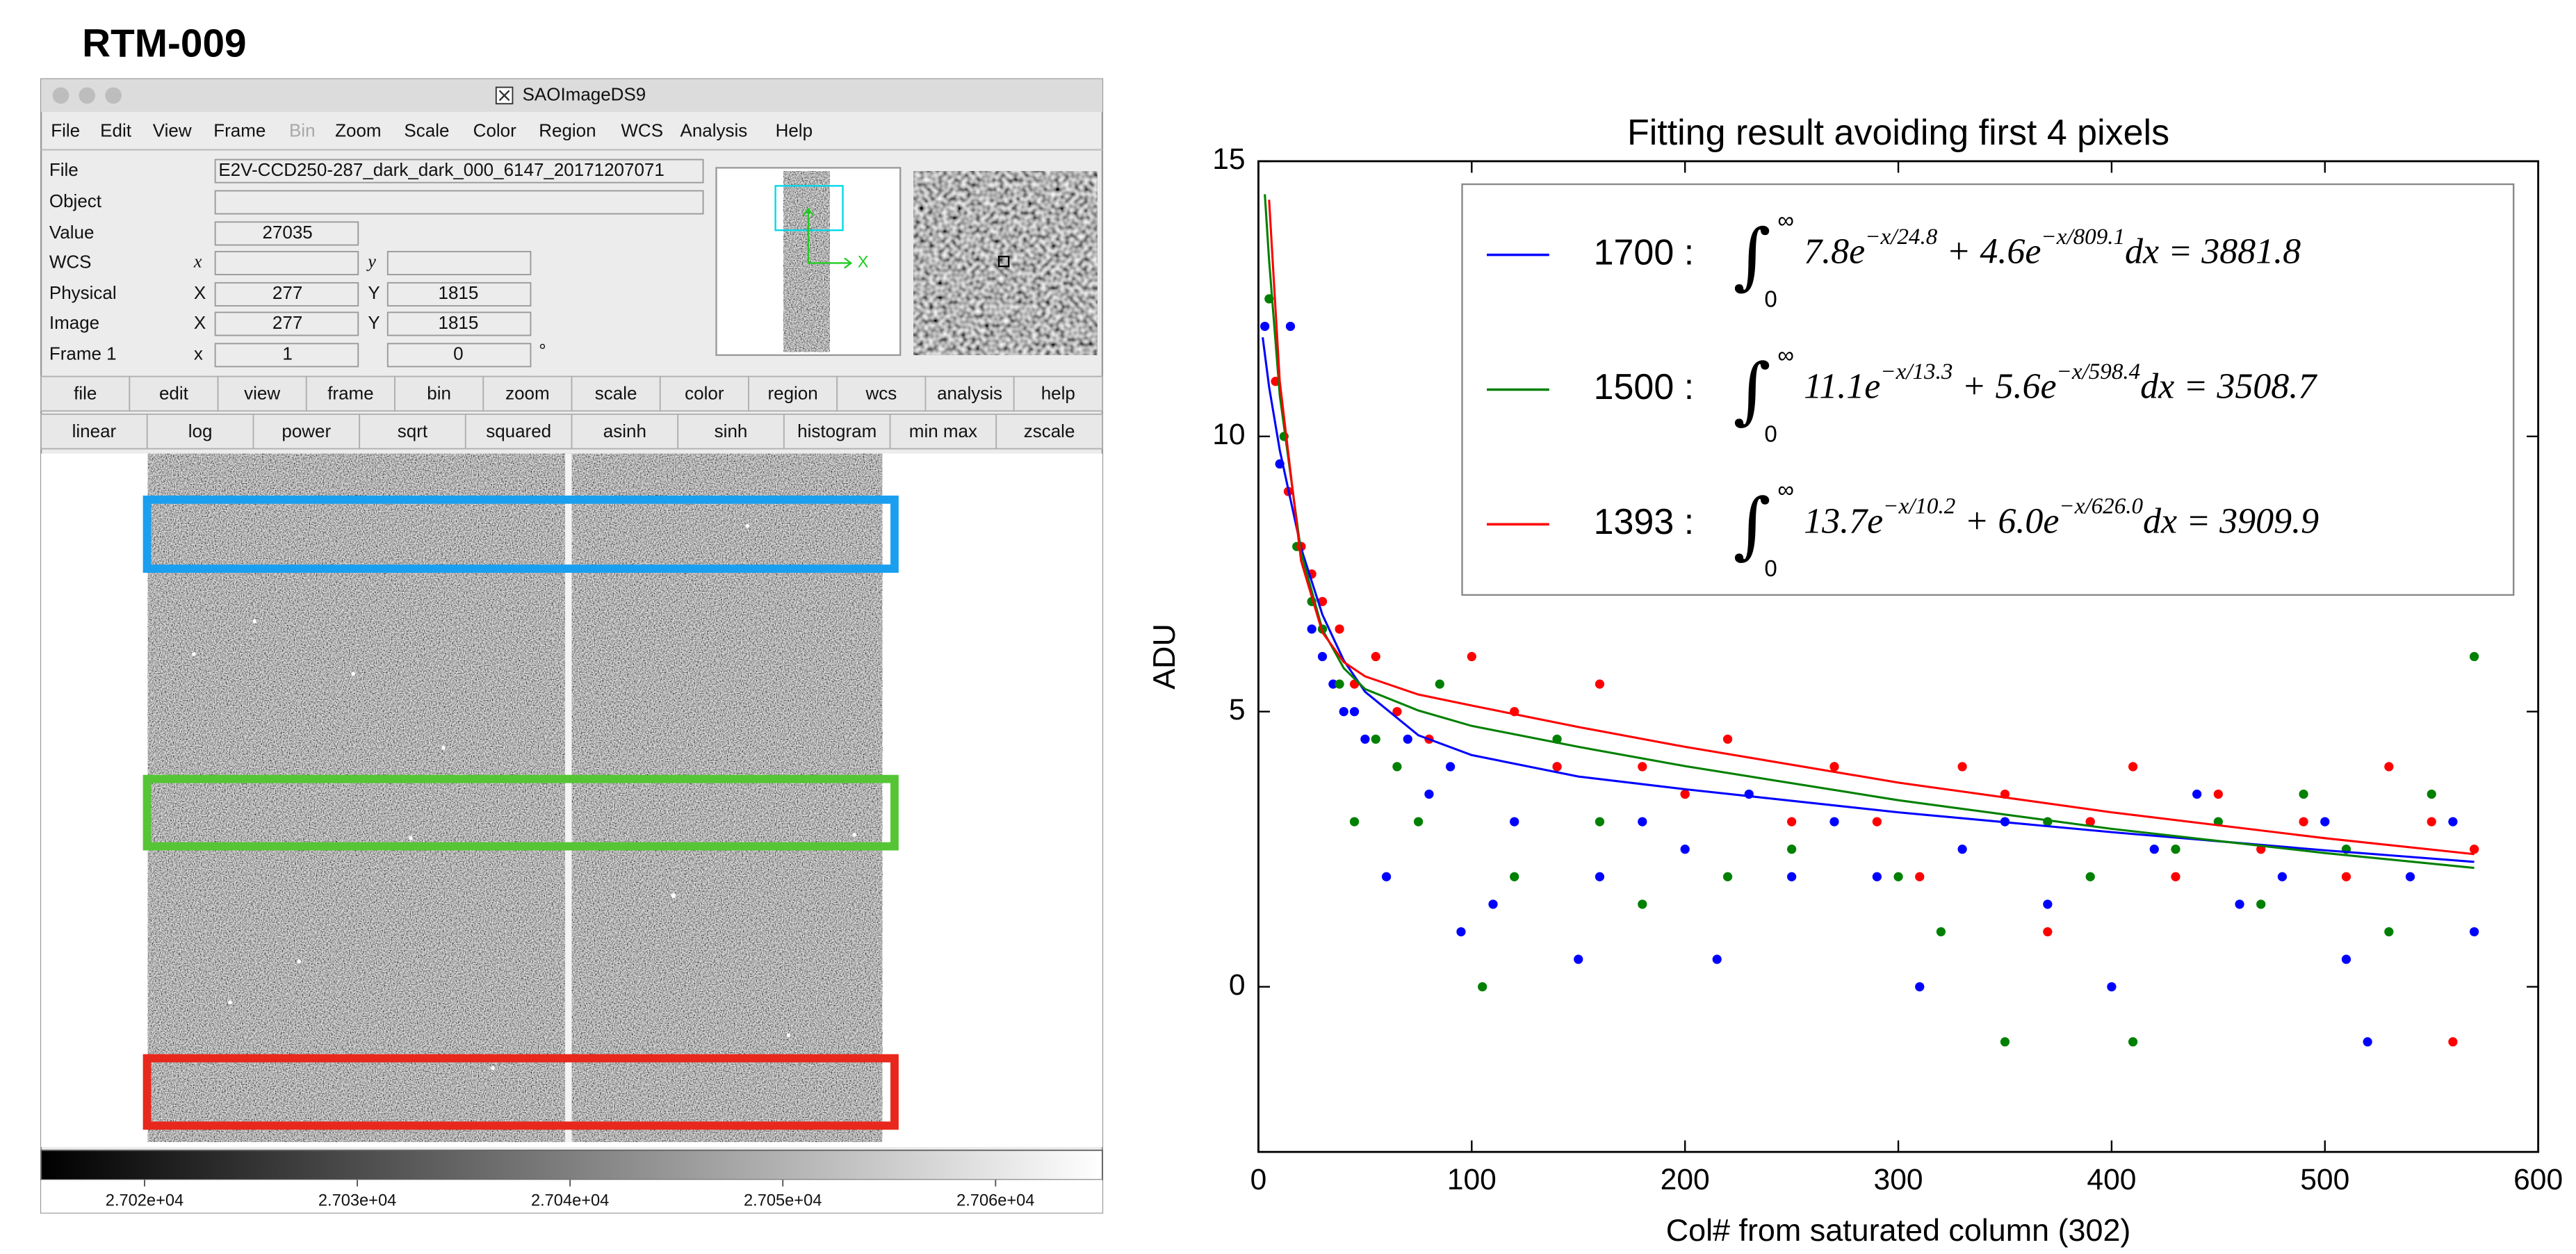 The image size is (2576, 1254). What do you see at coordinates (567, 130) in the screenshot?
I see `menu-item: Region` at bounding box center [567, 130].